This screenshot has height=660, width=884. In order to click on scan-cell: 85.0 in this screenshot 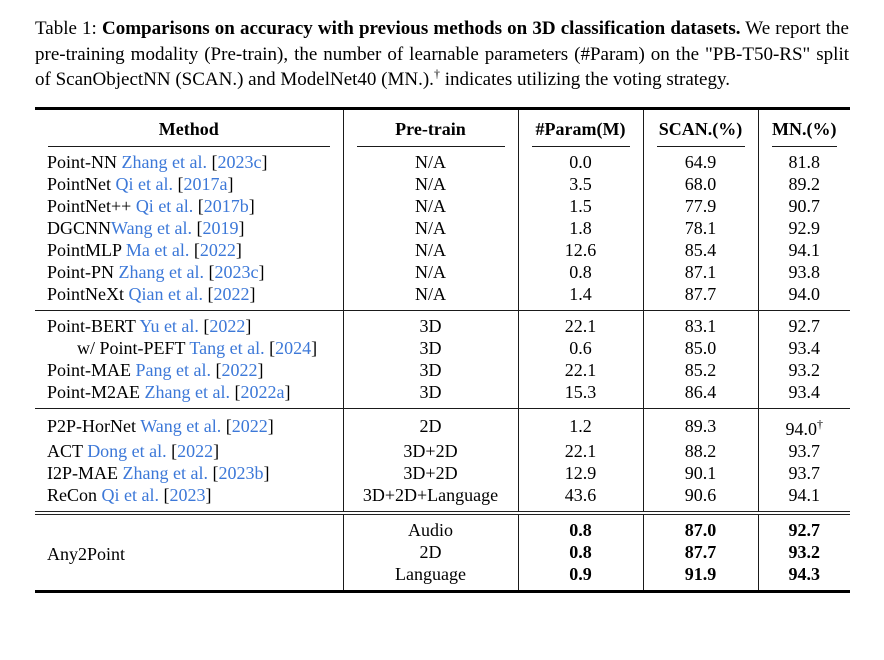, I will do `click(700, 347)`.